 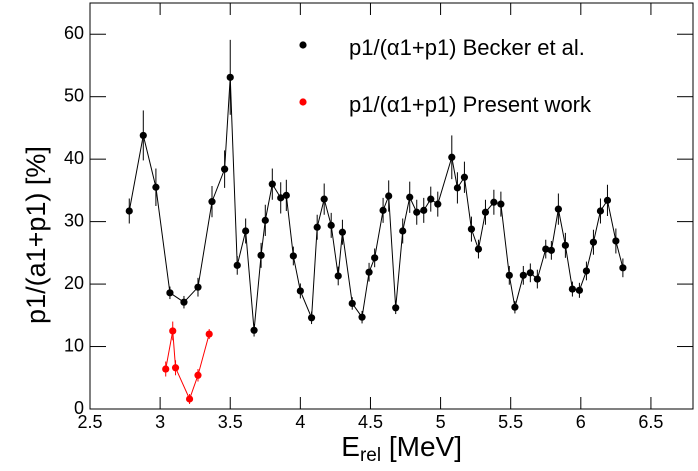 I want to click on x-label-rest: [MeV], so click(x=421, y=446).